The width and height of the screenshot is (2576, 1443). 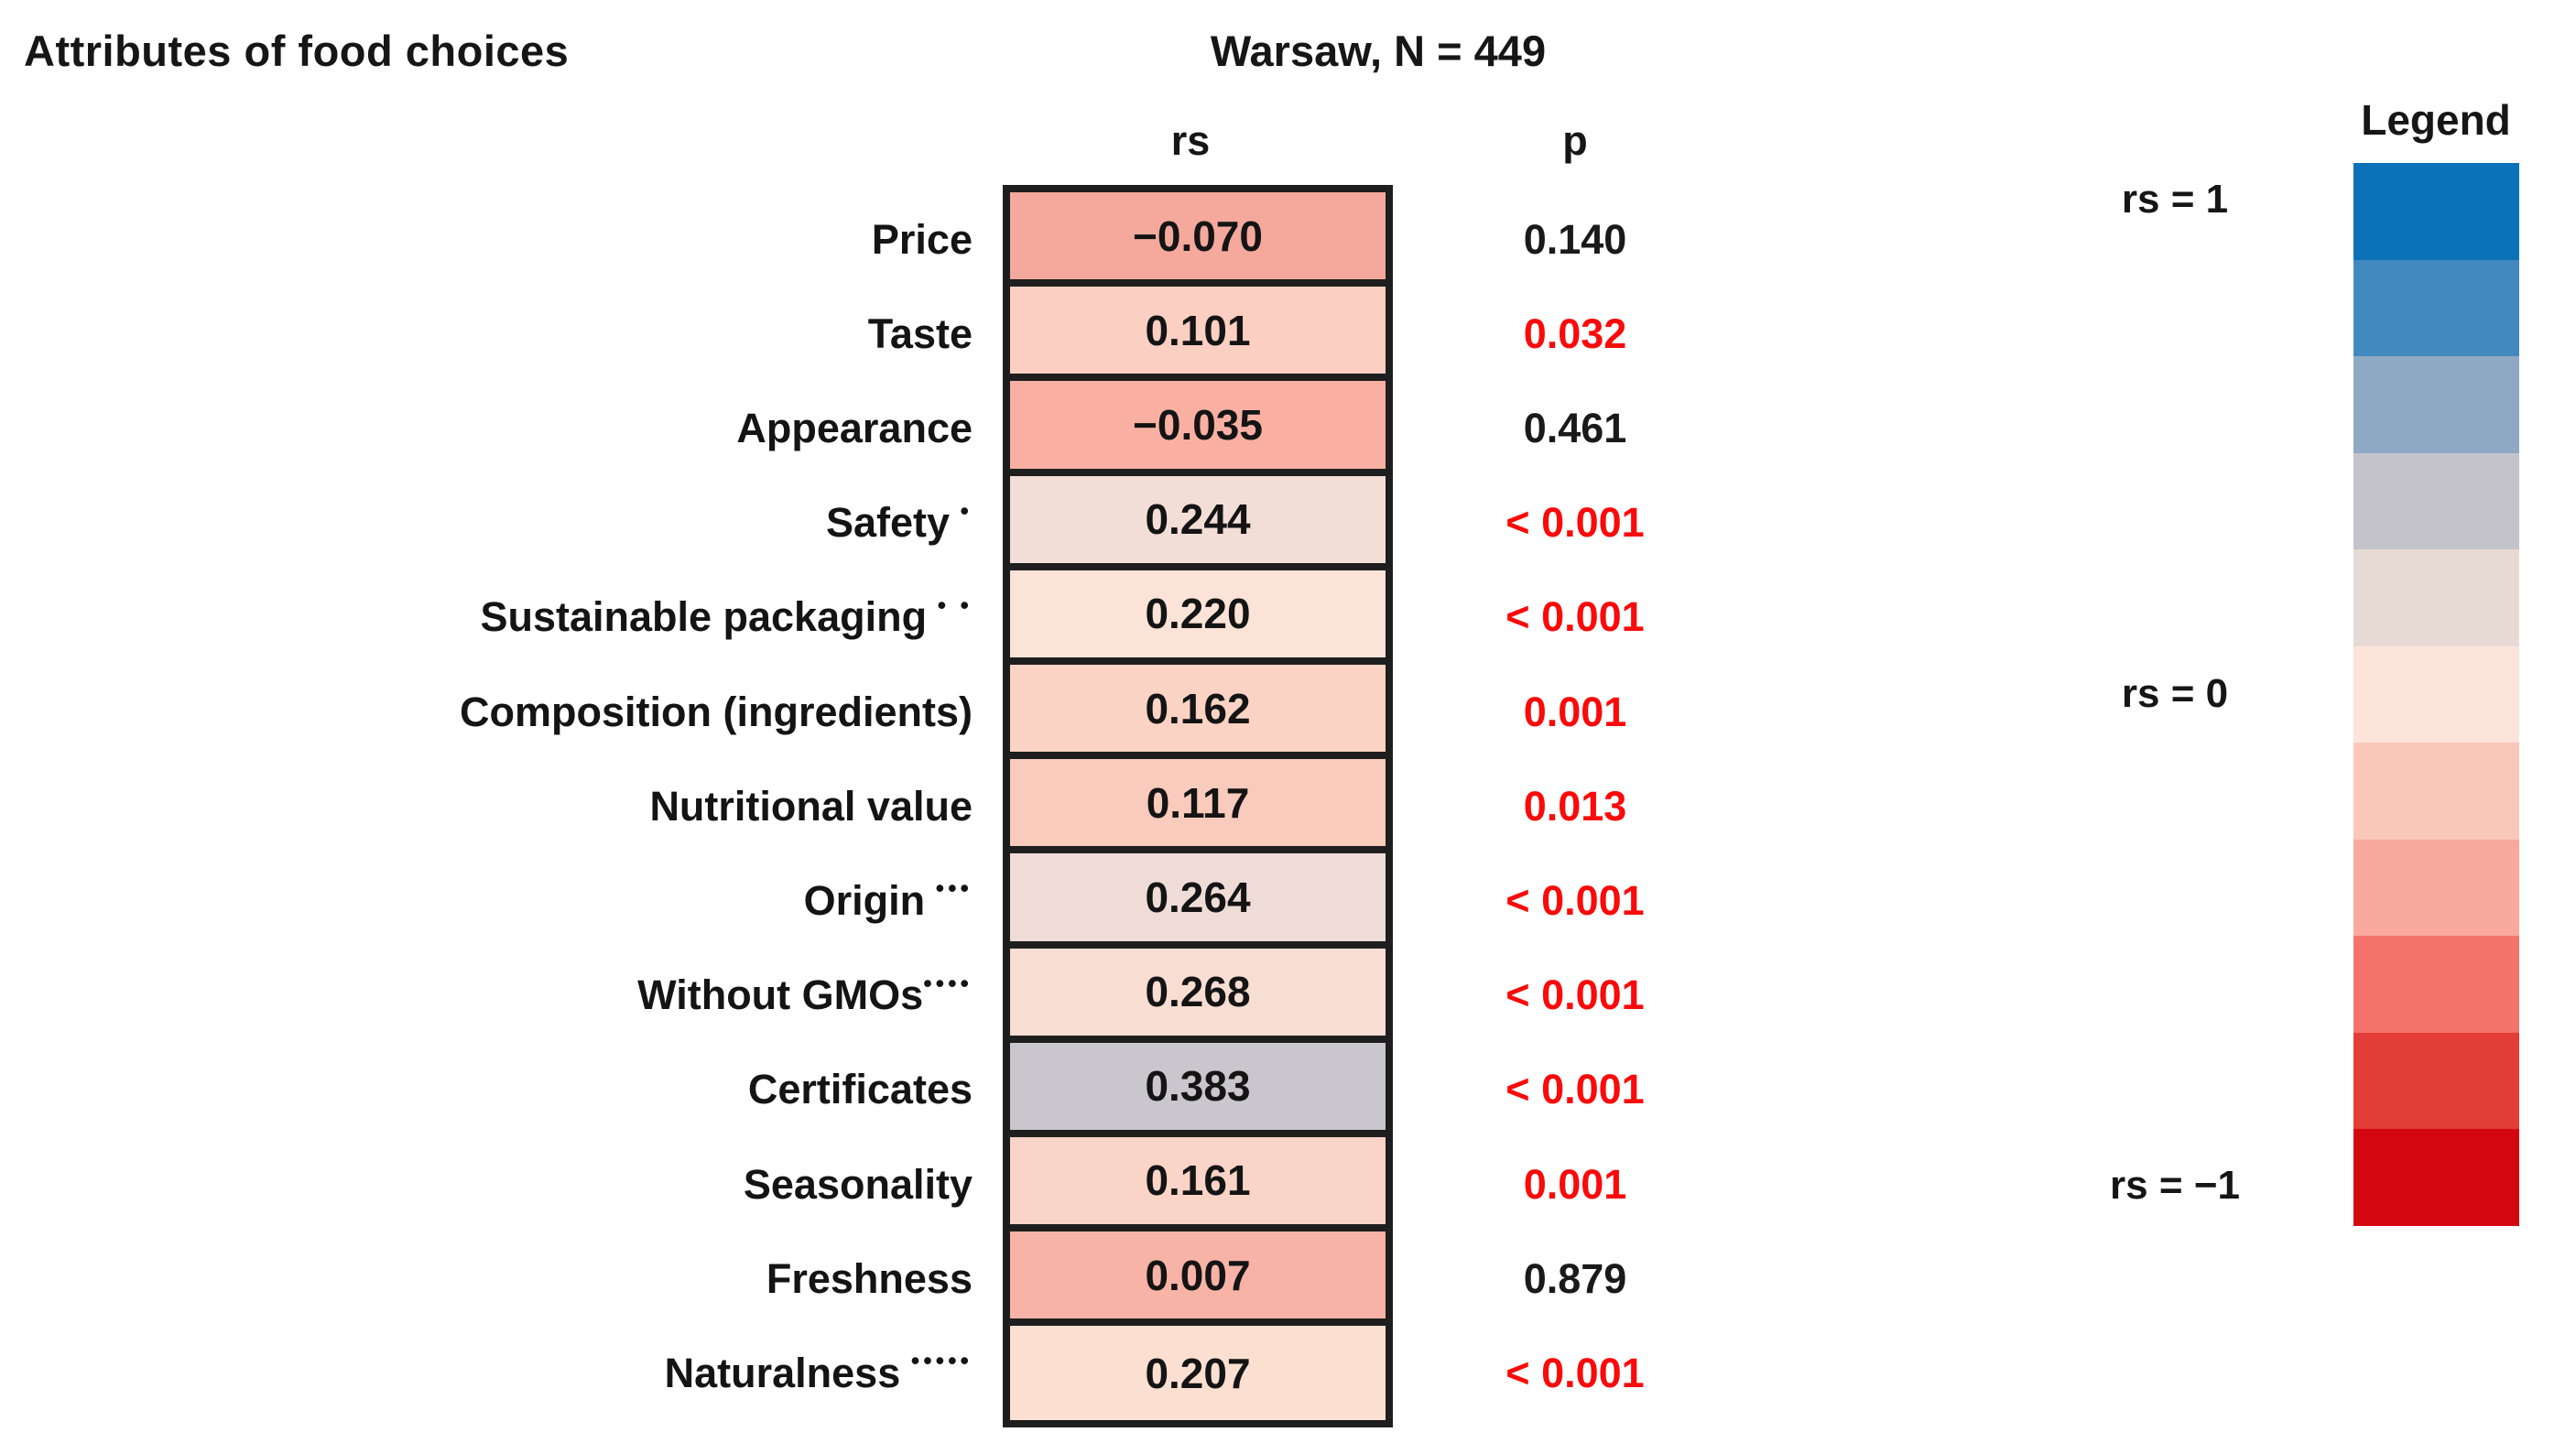 What do you see at coordinates (1198, 1184) in the screenshot?
I see `rs-value-cell: 0.161` at bounding box center [1198, 1184].